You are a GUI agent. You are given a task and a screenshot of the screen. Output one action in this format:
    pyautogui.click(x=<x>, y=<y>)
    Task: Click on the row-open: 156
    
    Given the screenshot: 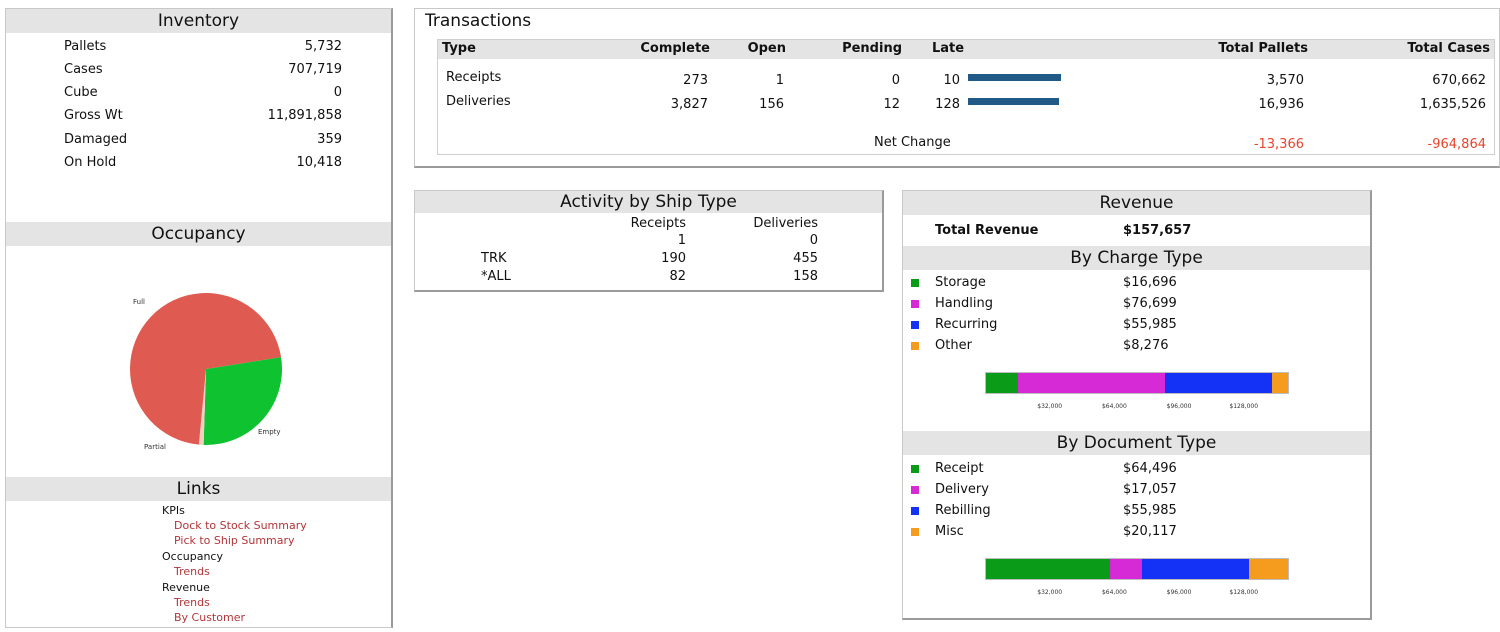 What is the action you would take?
    pyautogui.click(x=771, y=104)
    